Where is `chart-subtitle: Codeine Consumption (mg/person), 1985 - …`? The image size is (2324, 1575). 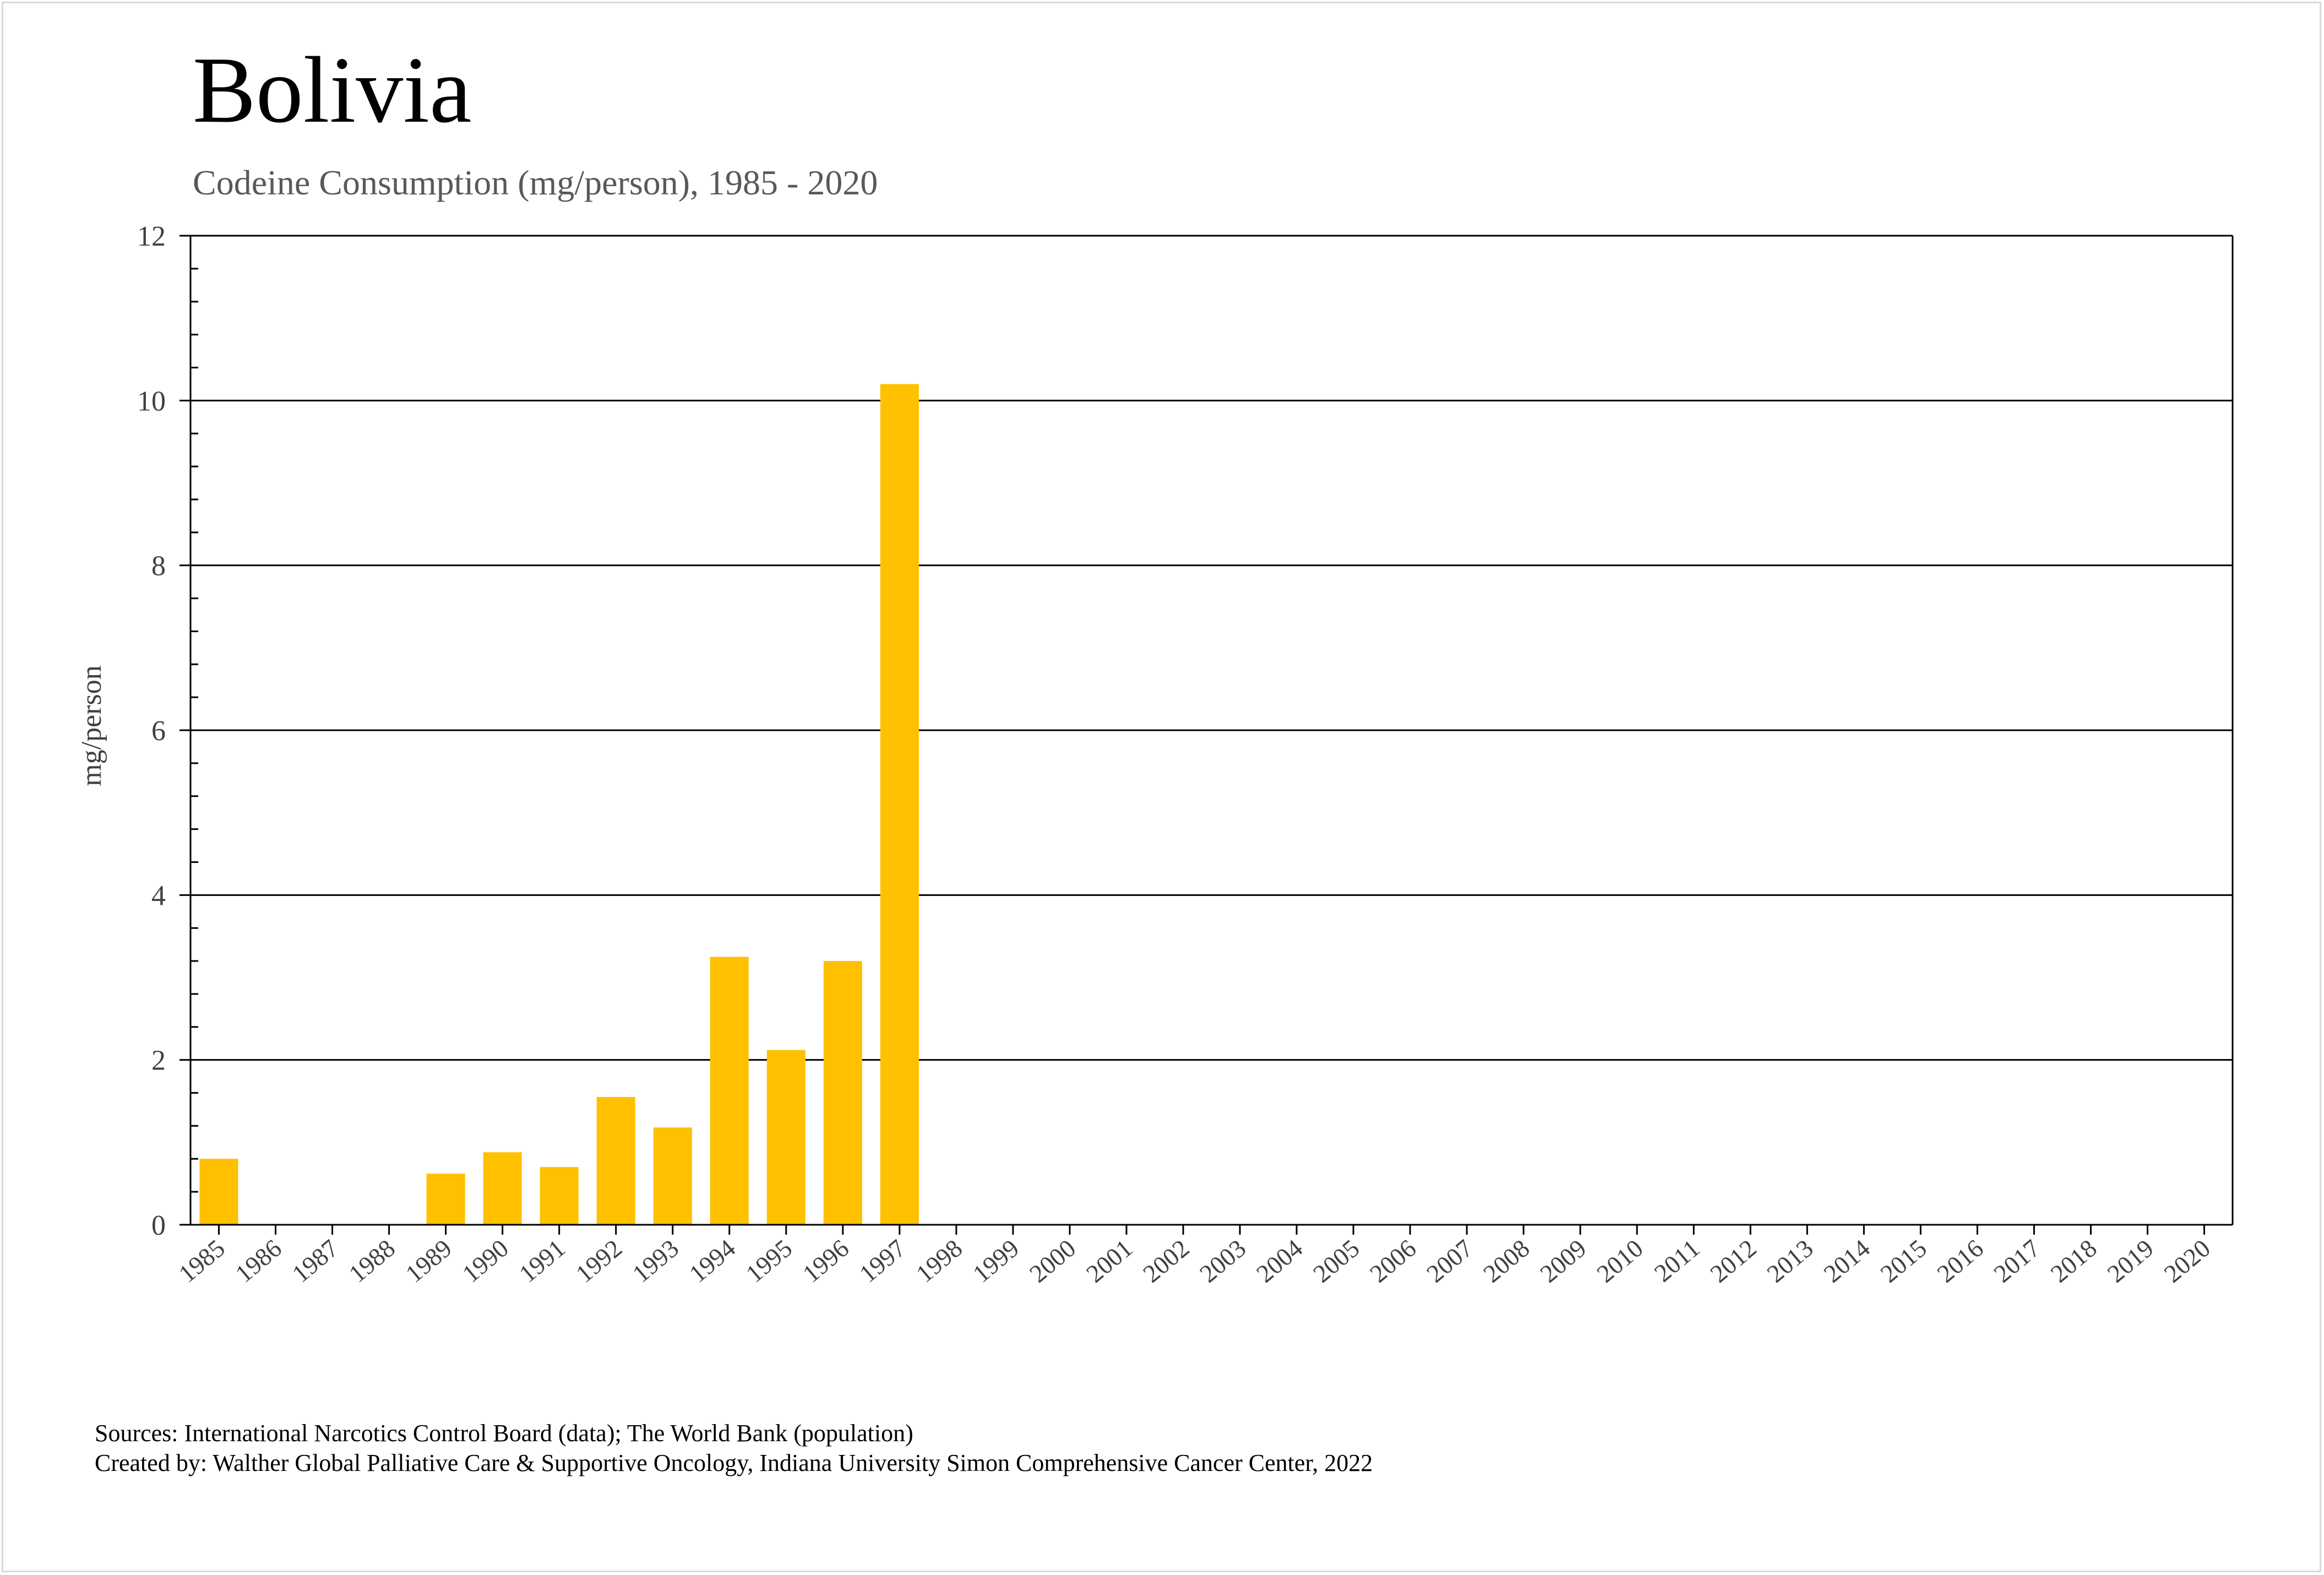
chart-subtitle: Codeine Consumption (mg/person), 1985 - … is located at coordinates (535, 183).